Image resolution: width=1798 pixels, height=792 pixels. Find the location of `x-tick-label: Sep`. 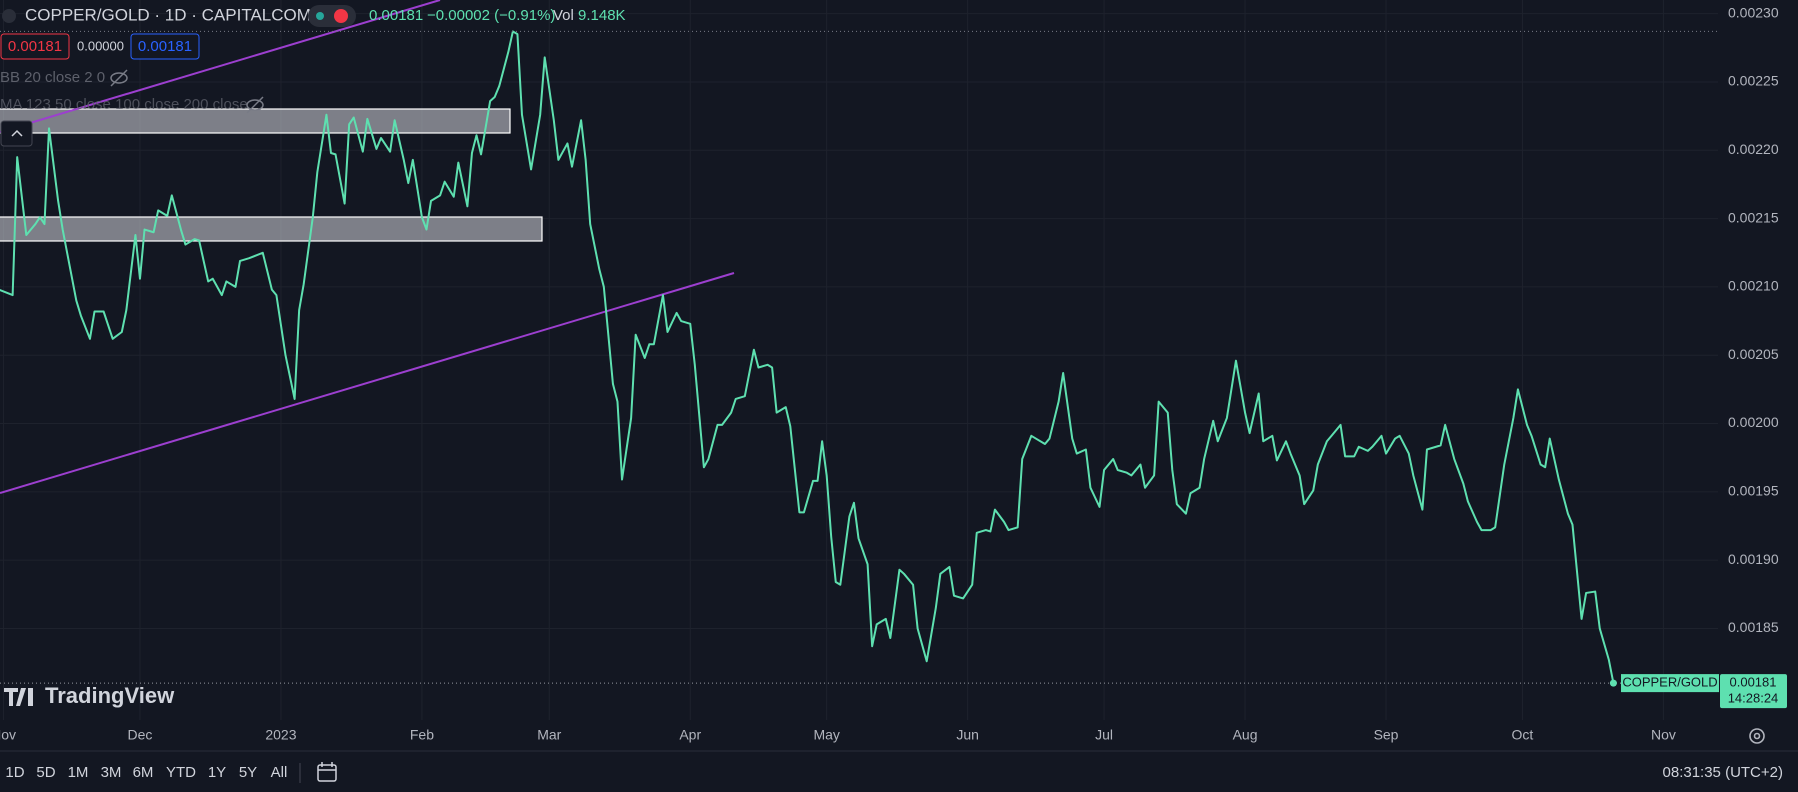

x-tick-label: Sep is located at coordinates (1386, 735).